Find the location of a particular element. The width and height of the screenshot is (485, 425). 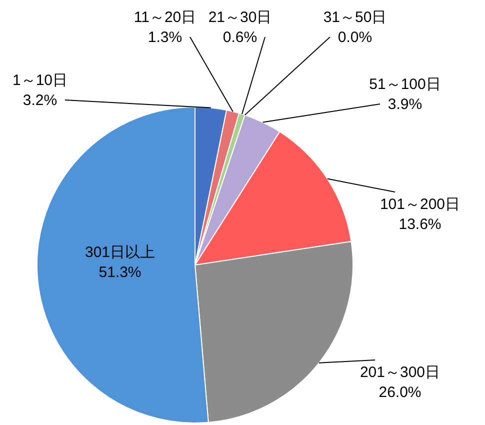

slice-label: 11～20日 is located at coordinates (165, 17).